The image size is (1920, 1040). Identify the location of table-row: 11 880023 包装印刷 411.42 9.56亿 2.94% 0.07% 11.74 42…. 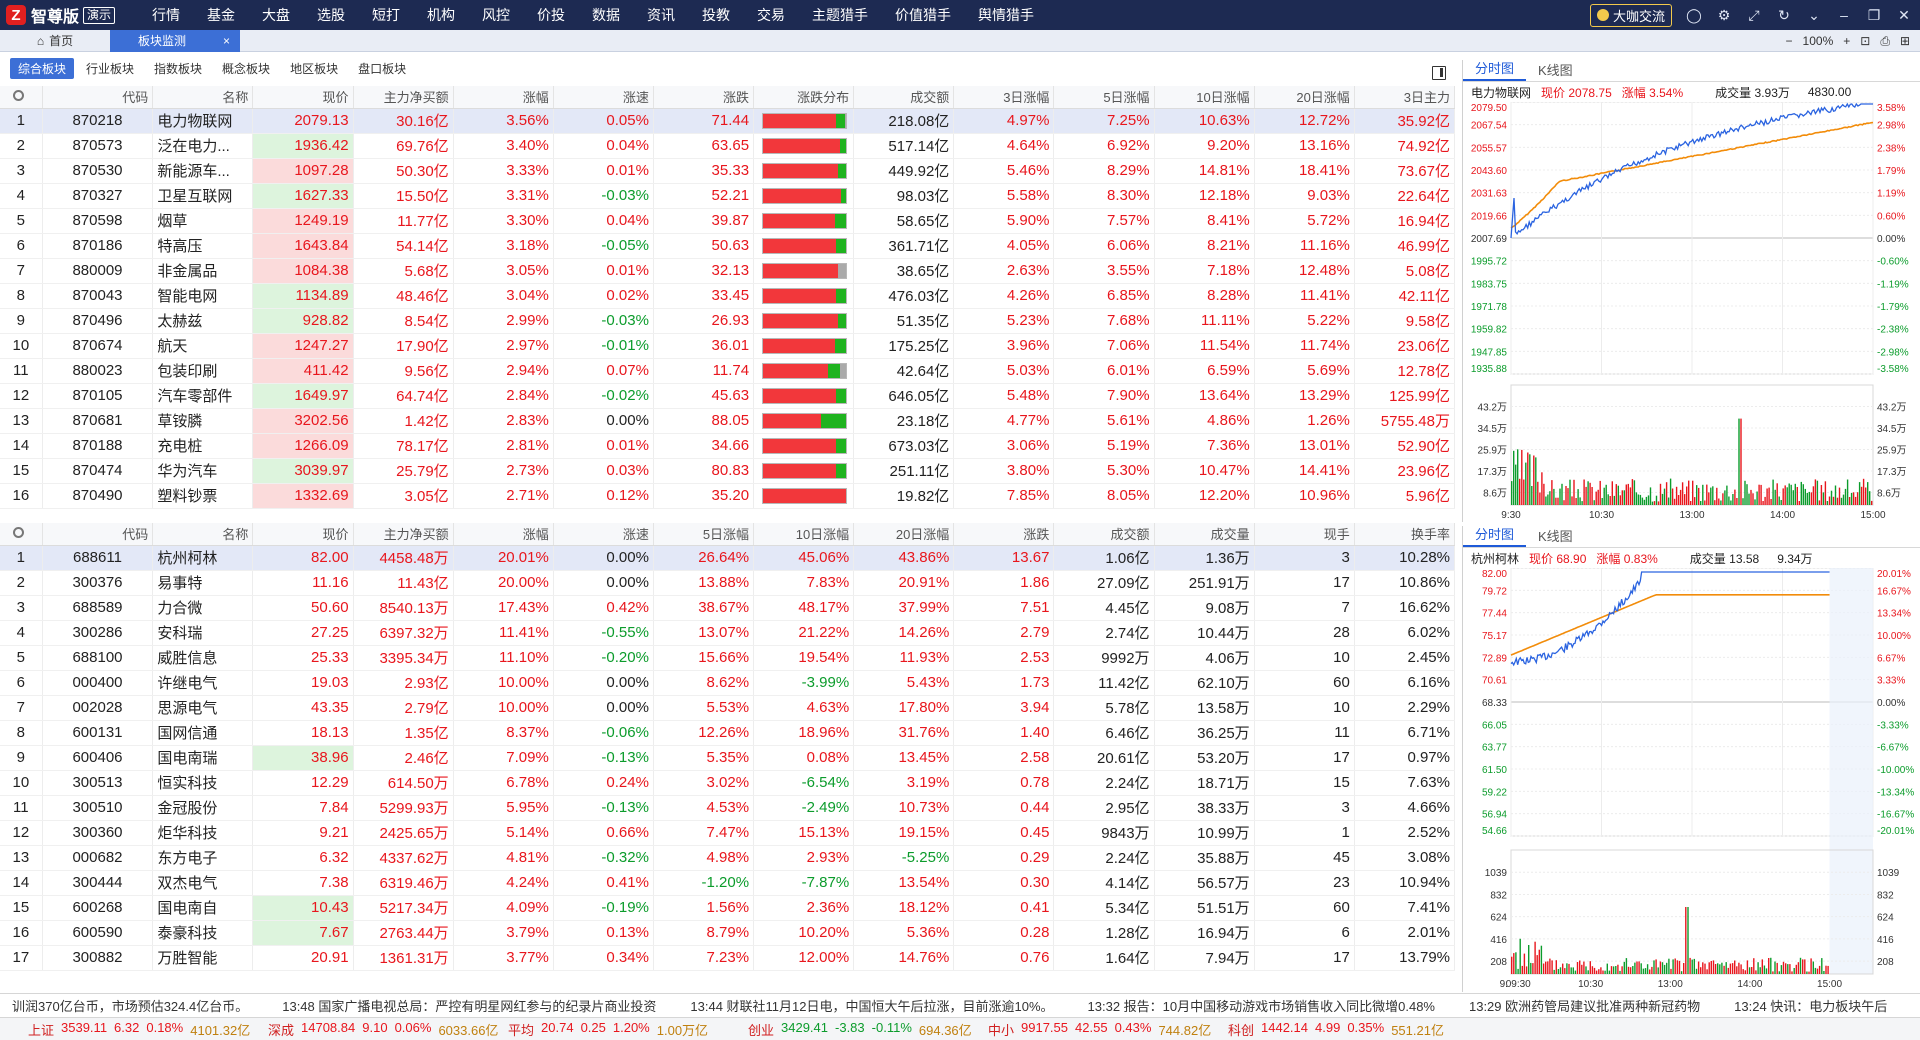
(728, 371).